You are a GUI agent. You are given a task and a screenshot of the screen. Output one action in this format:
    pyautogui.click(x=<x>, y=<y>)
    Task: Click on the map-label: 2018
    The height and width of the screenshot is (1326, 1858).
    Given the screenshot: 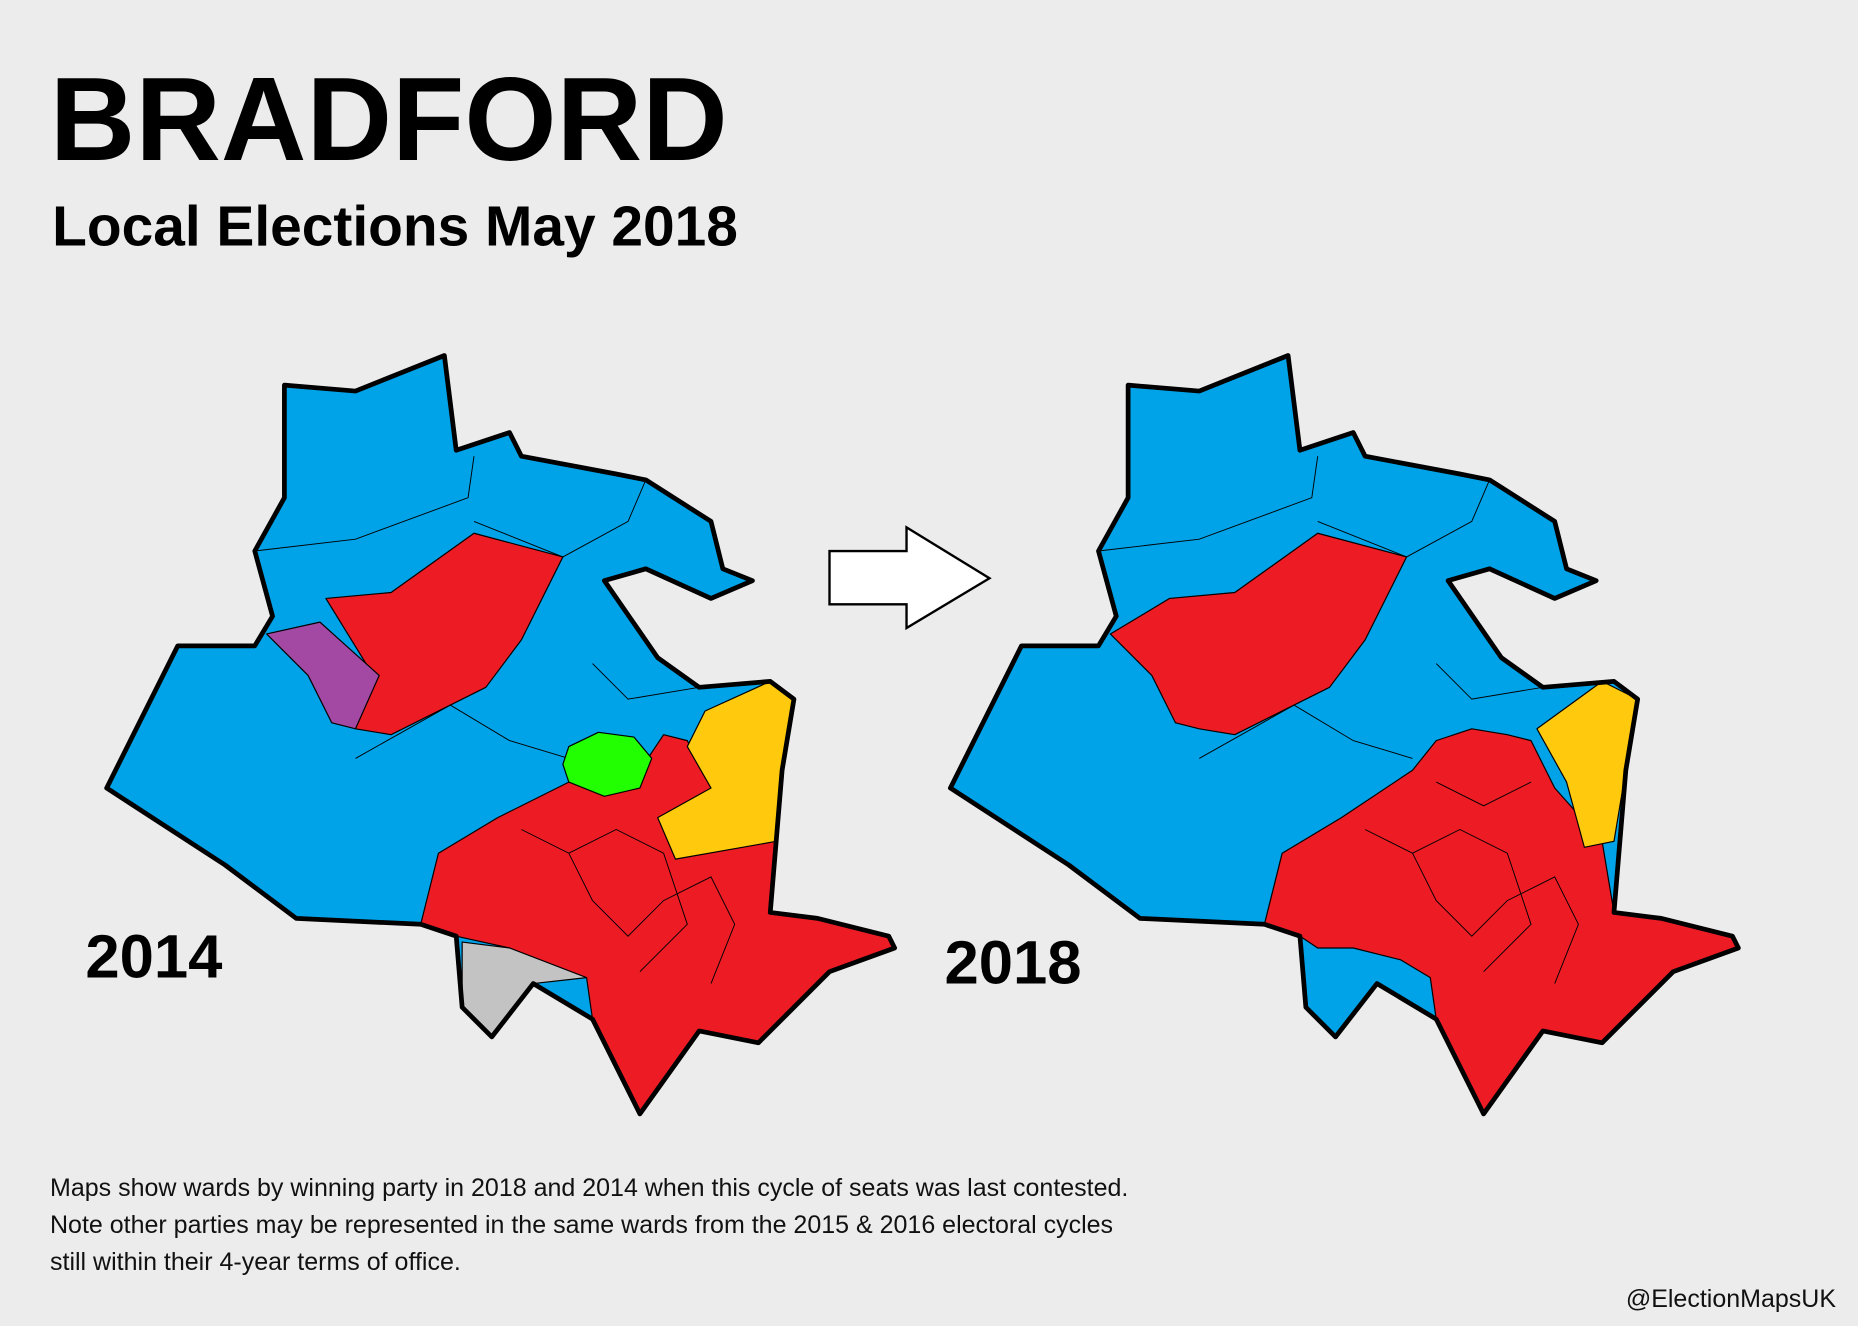 What is the action you would take?
    pyautogui.click(x=1012, y=963)
    